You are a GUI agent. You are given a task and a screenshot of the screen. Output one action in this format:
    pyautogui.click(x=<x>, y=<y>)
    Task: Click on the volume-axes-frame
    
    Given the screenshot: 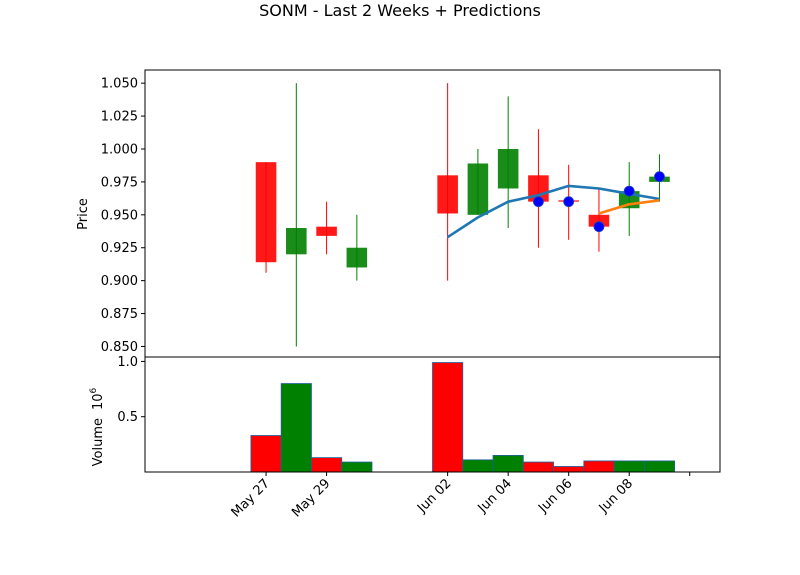 What is the action you would take?
    pyautogui.click(x=432, y=414)
    